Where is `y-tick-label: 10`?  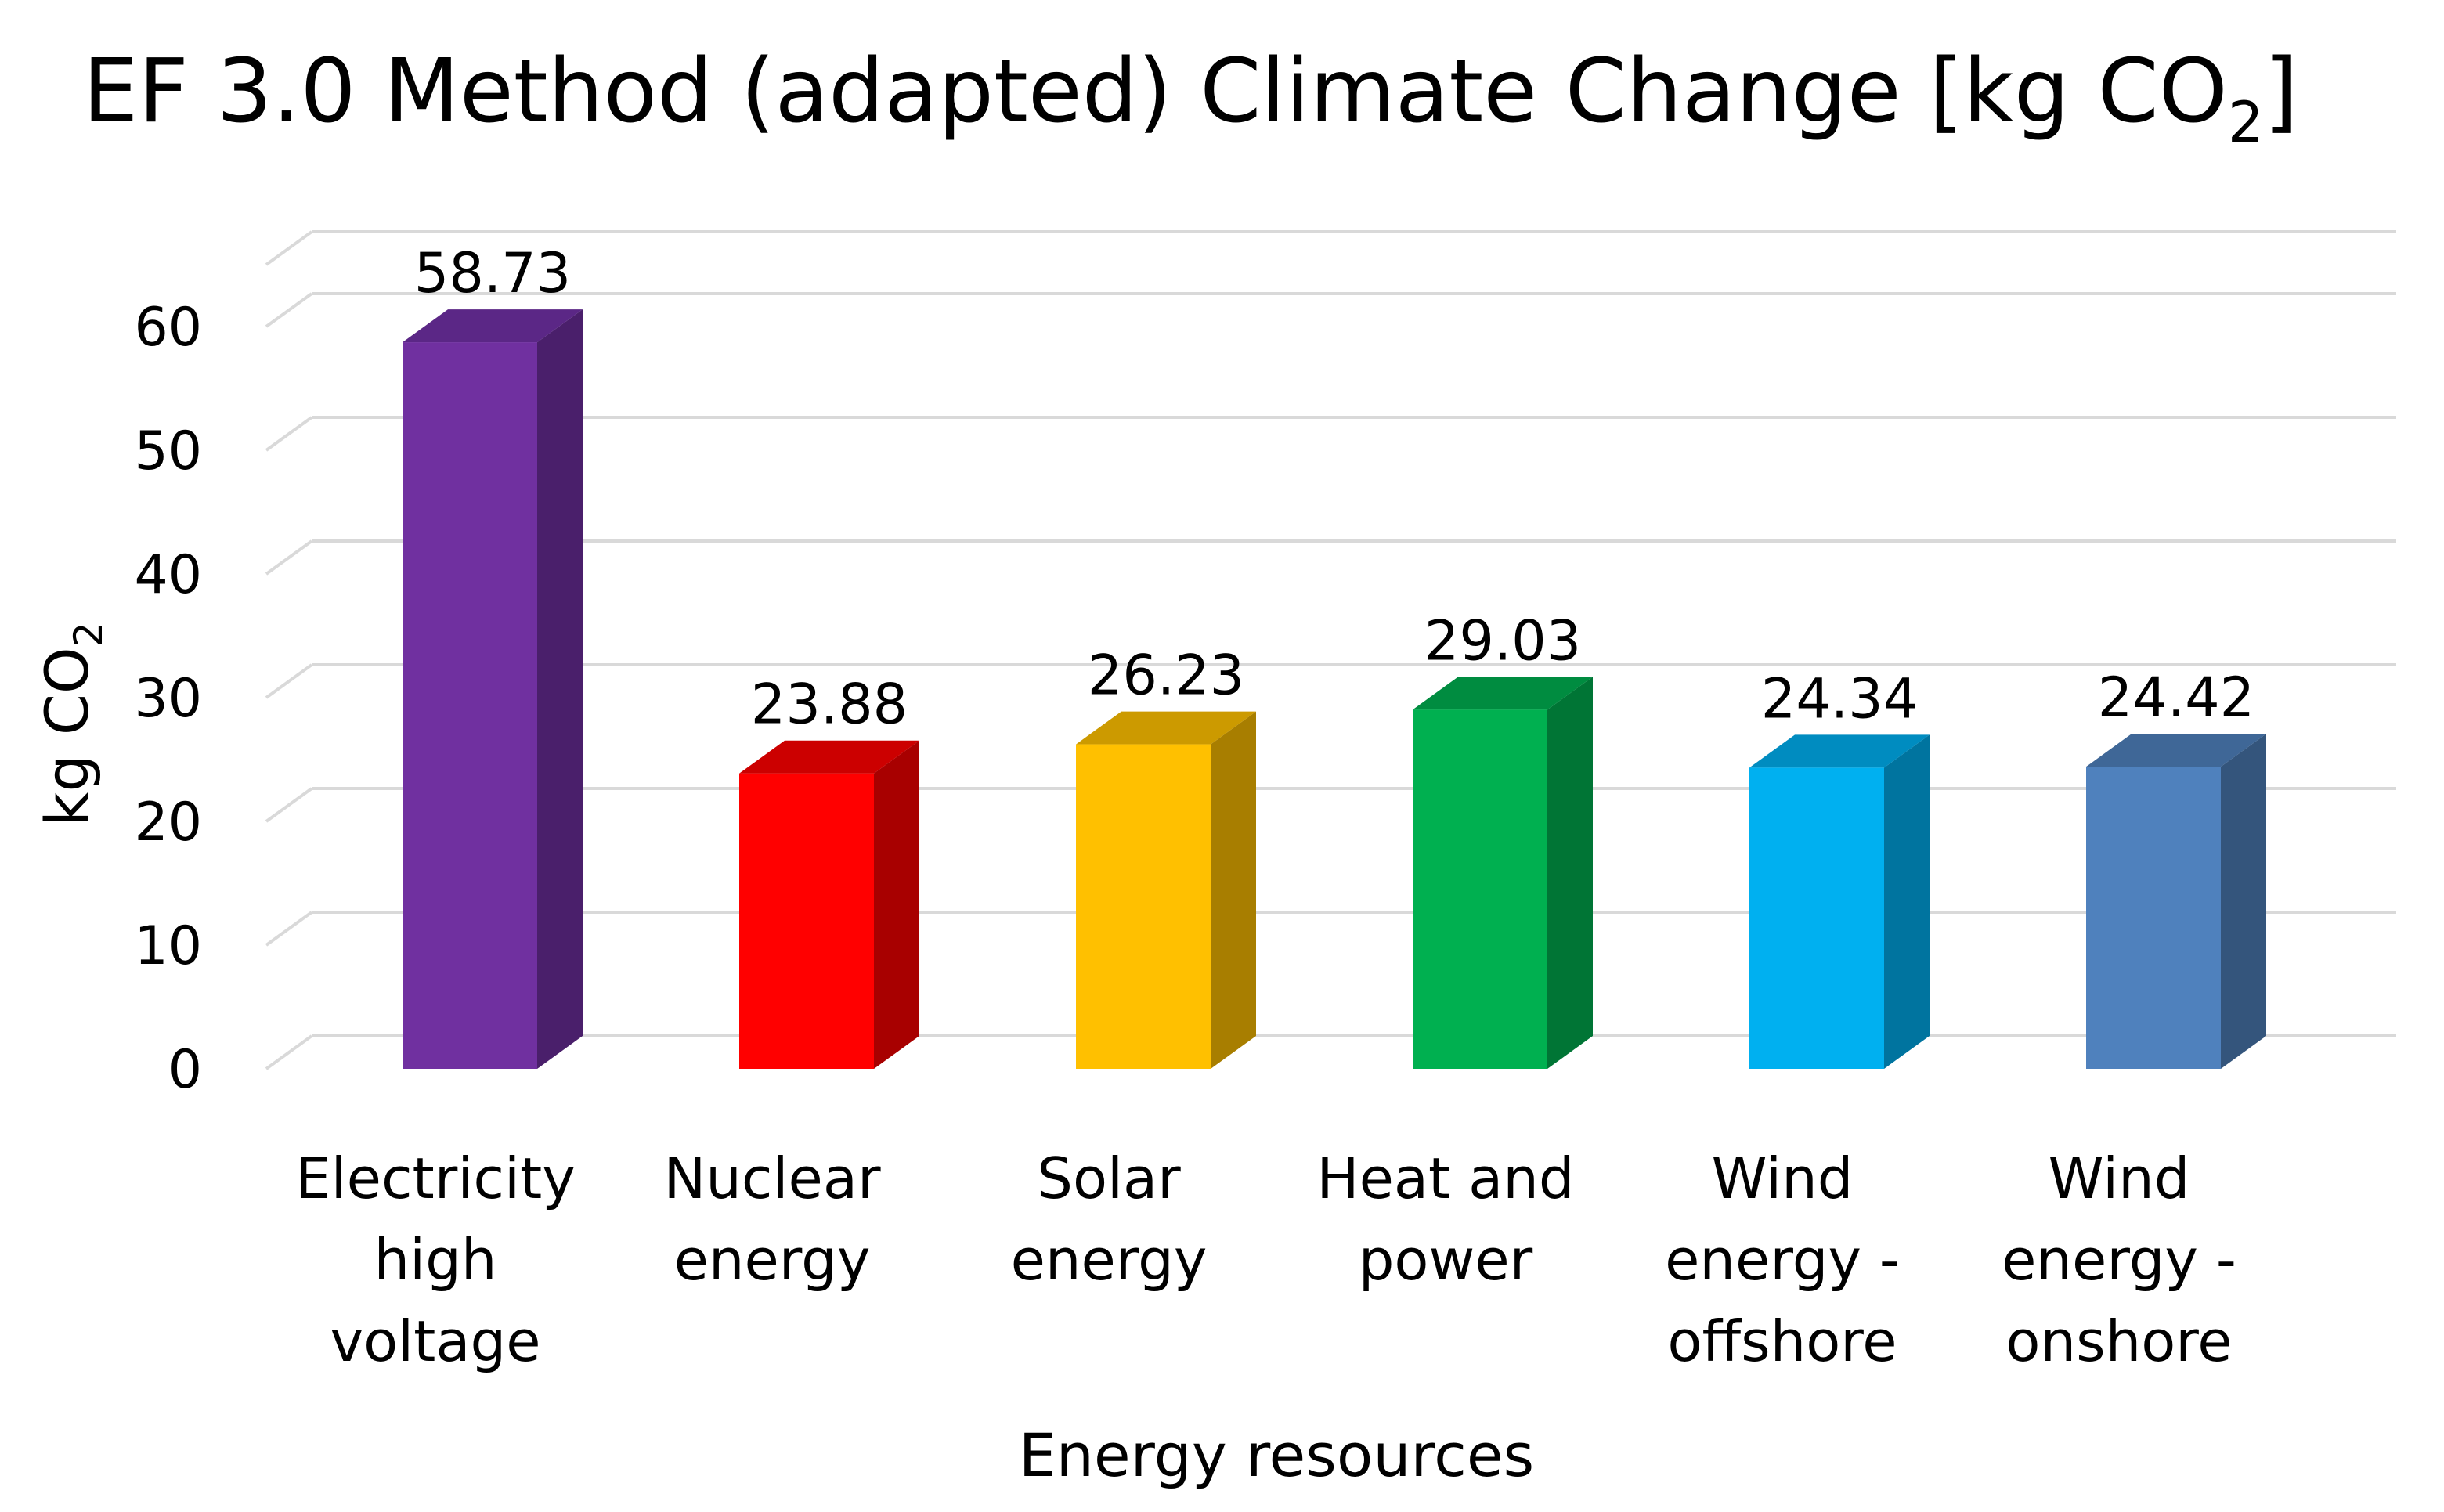 y-tick-label: 10 is located at coordinates (168, 946).